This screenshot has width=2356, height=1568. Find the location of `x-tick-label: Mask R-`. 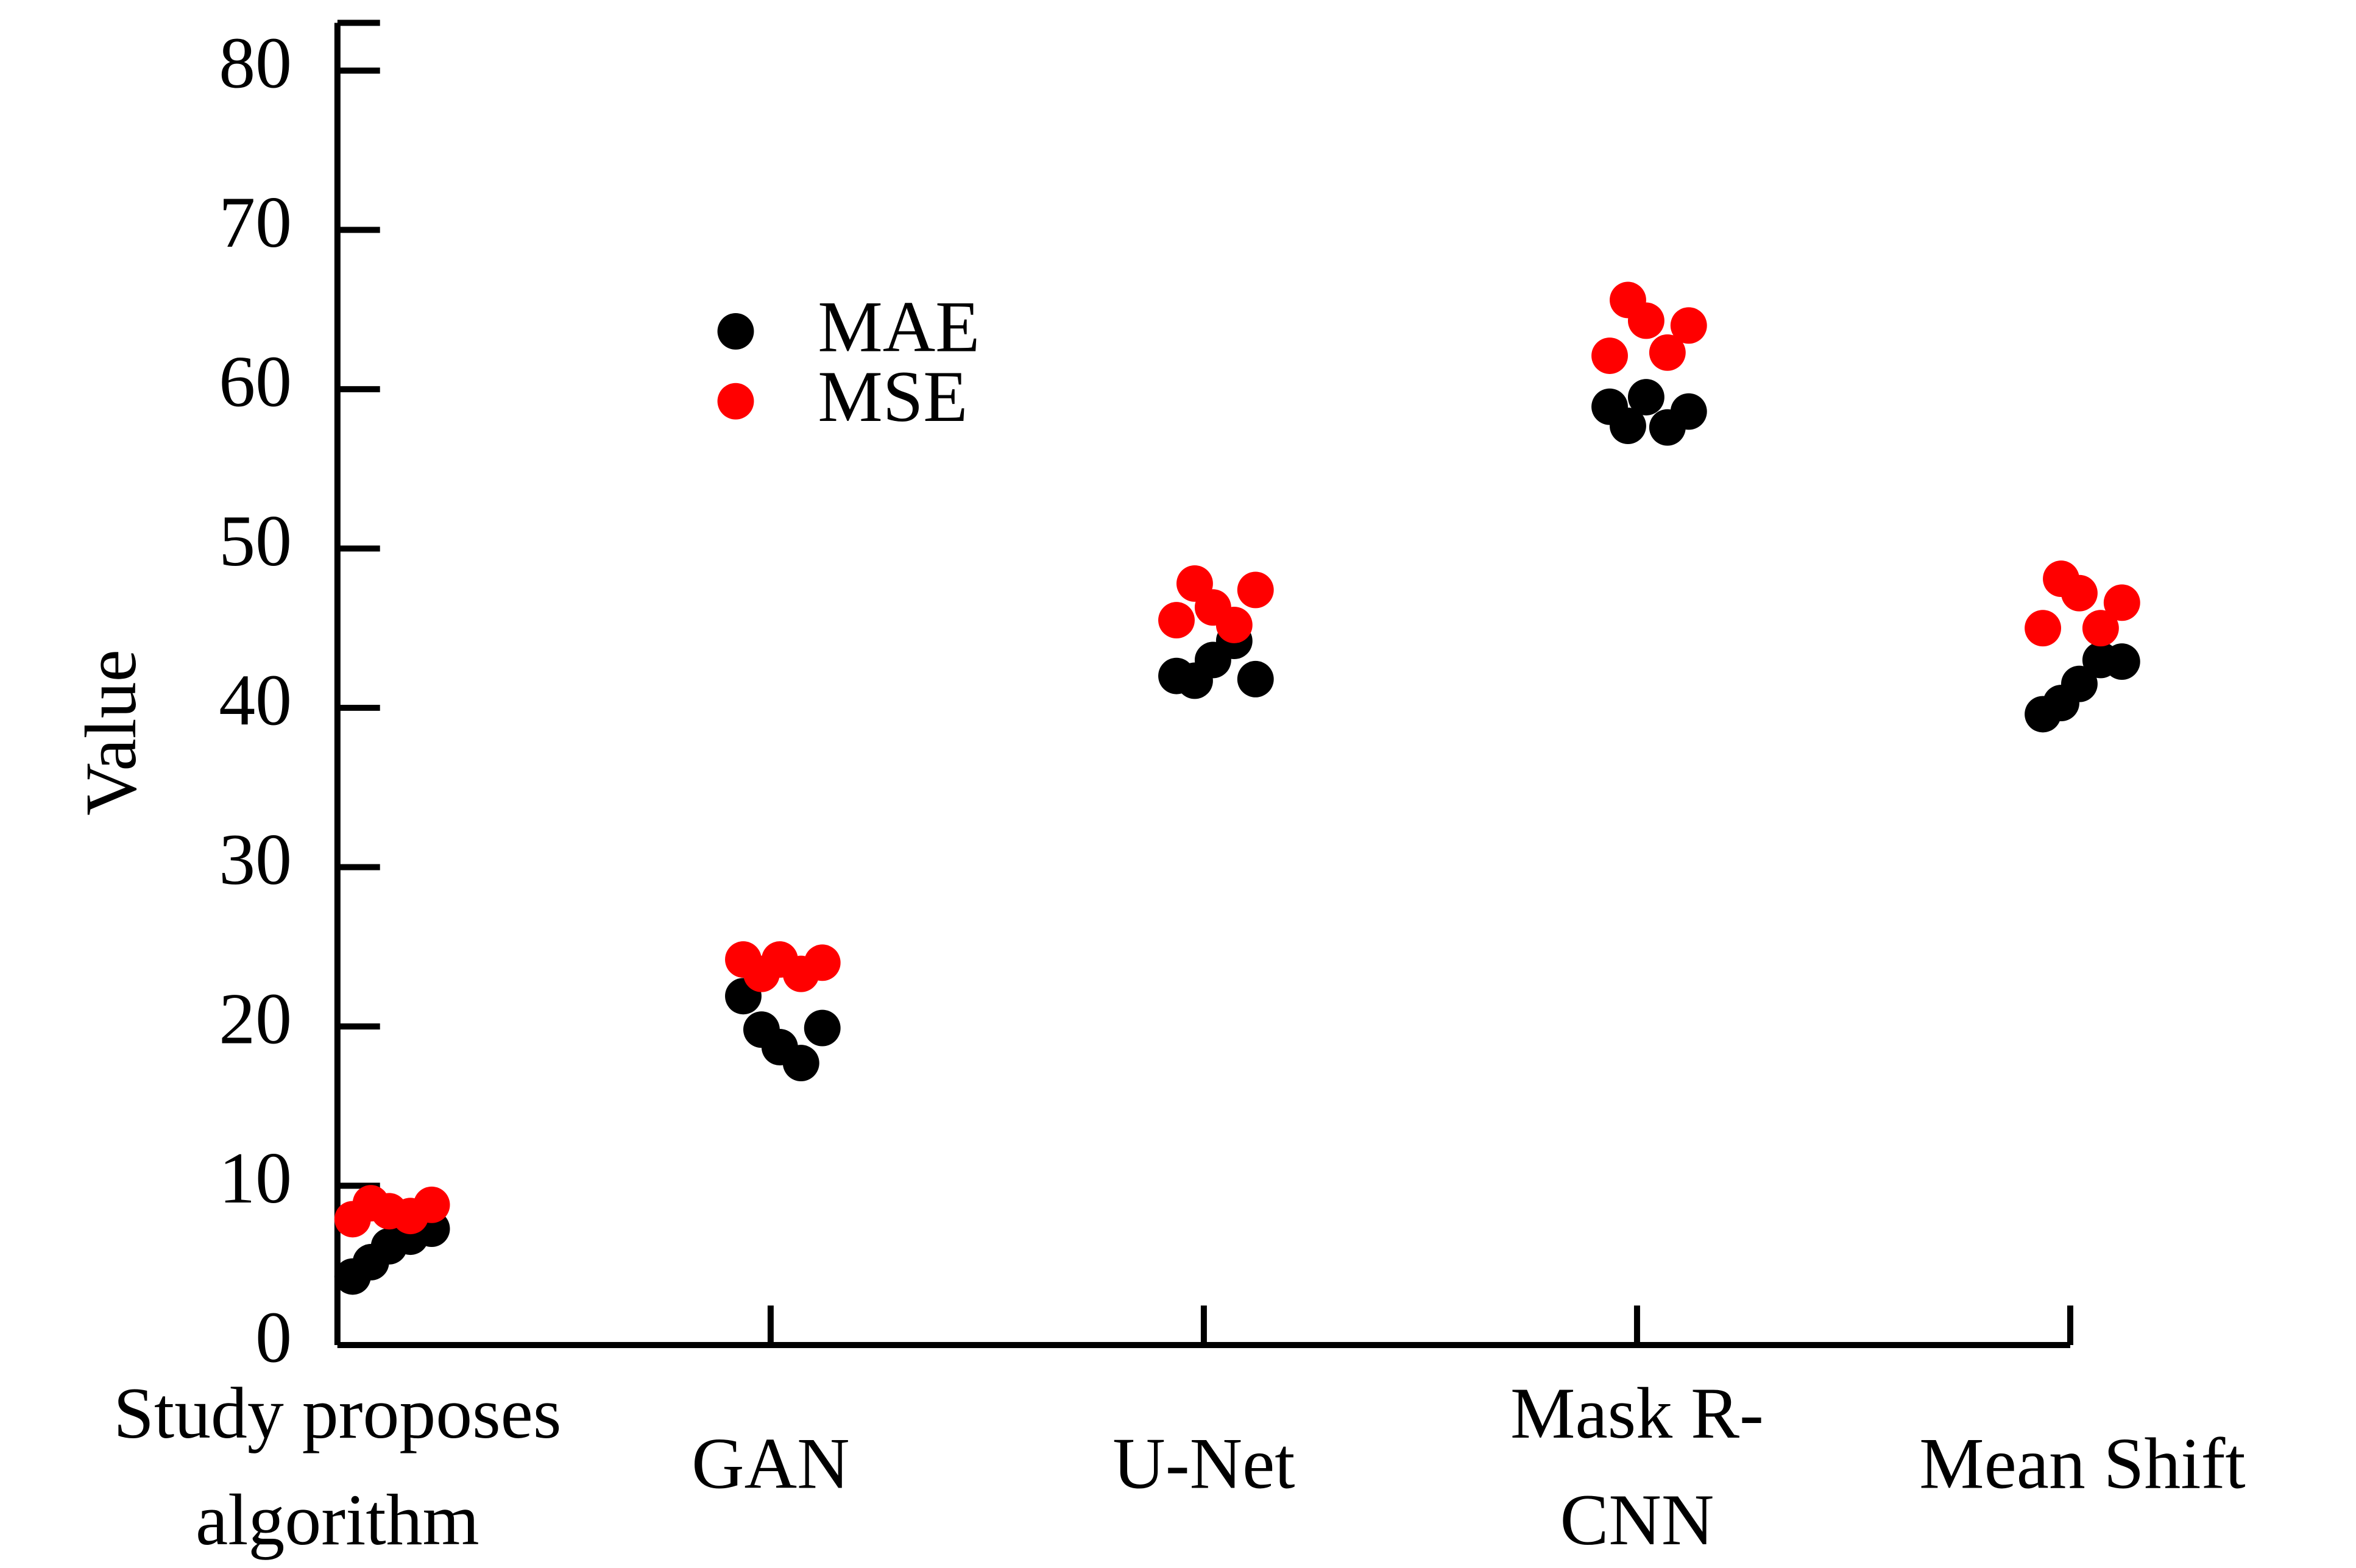

x-tick-label: Mask R- is located at coordinates (1637, 1412).